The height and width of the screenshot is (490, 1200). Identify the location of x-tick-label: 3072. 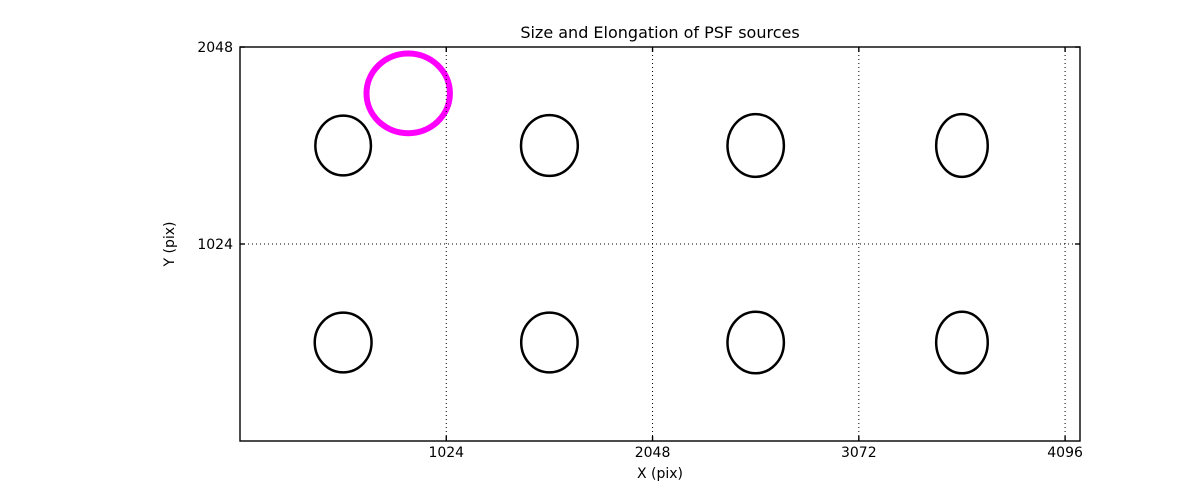
(859, 453).